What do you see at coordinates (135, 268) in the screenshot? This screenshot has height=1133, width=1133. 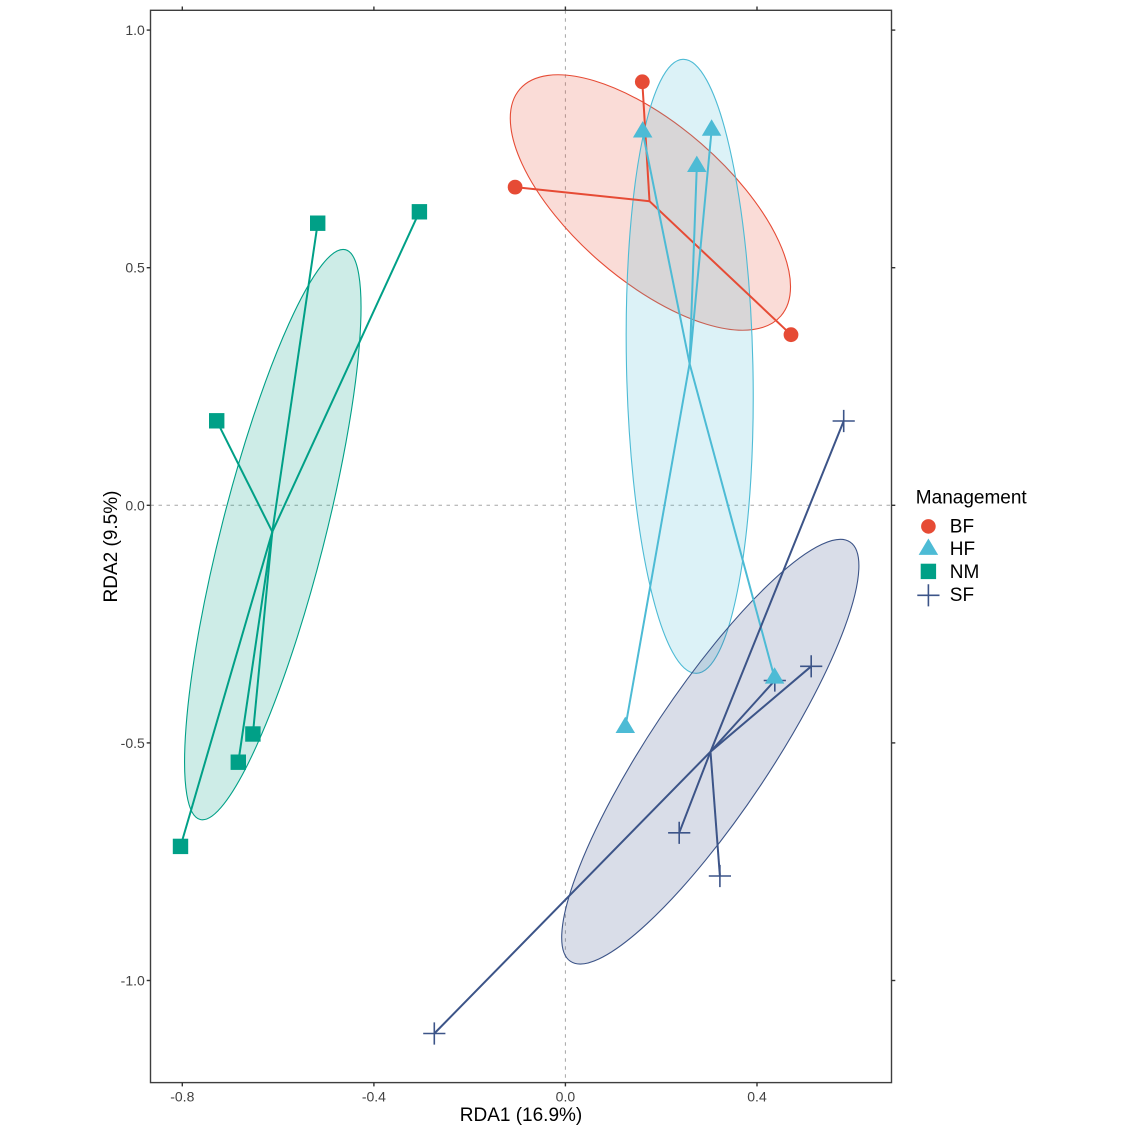 I see `svg-text: 0.5` at bounding box center [135, 268].